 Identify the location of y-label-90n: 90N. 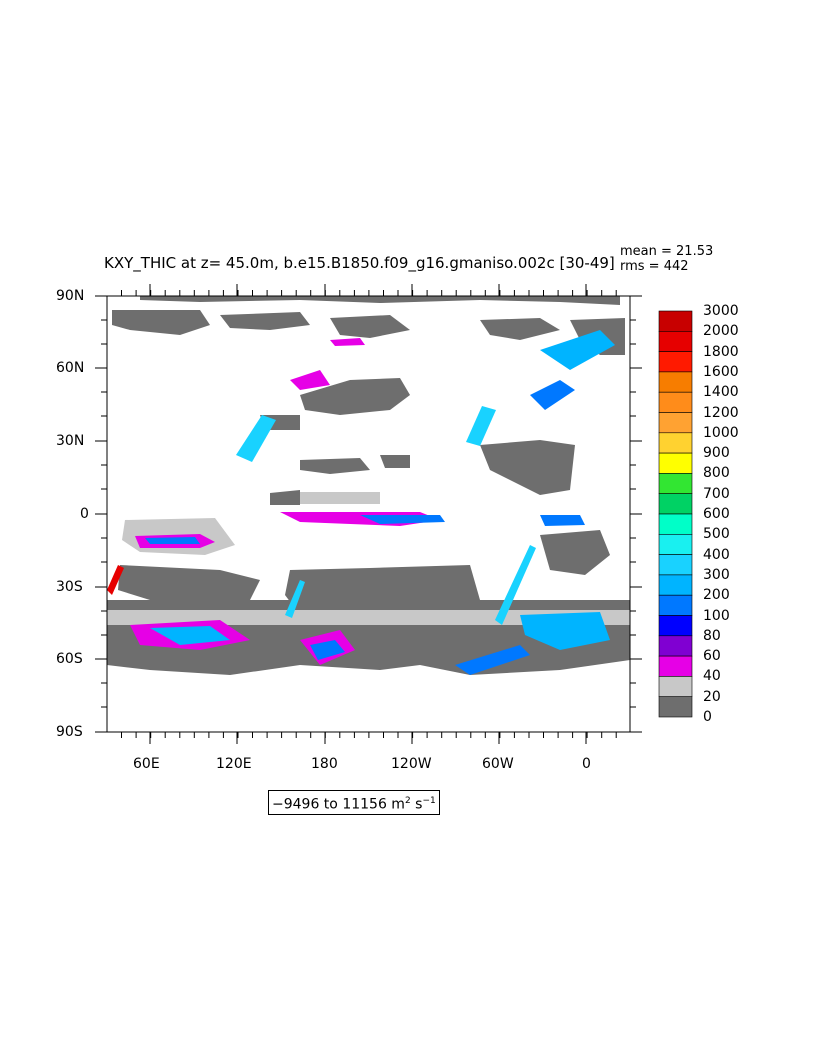
(70, 296).